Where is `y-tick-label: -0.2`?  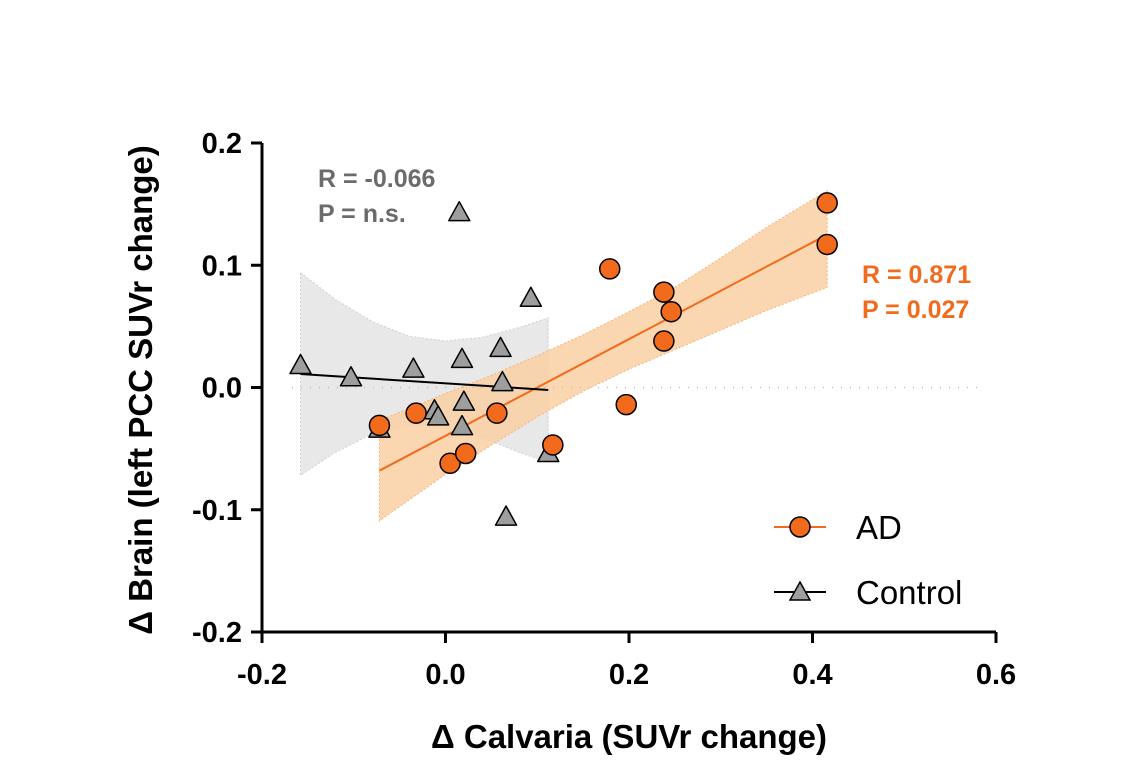
y-tick-label: -0.2 is located at coordinates (217, 633).